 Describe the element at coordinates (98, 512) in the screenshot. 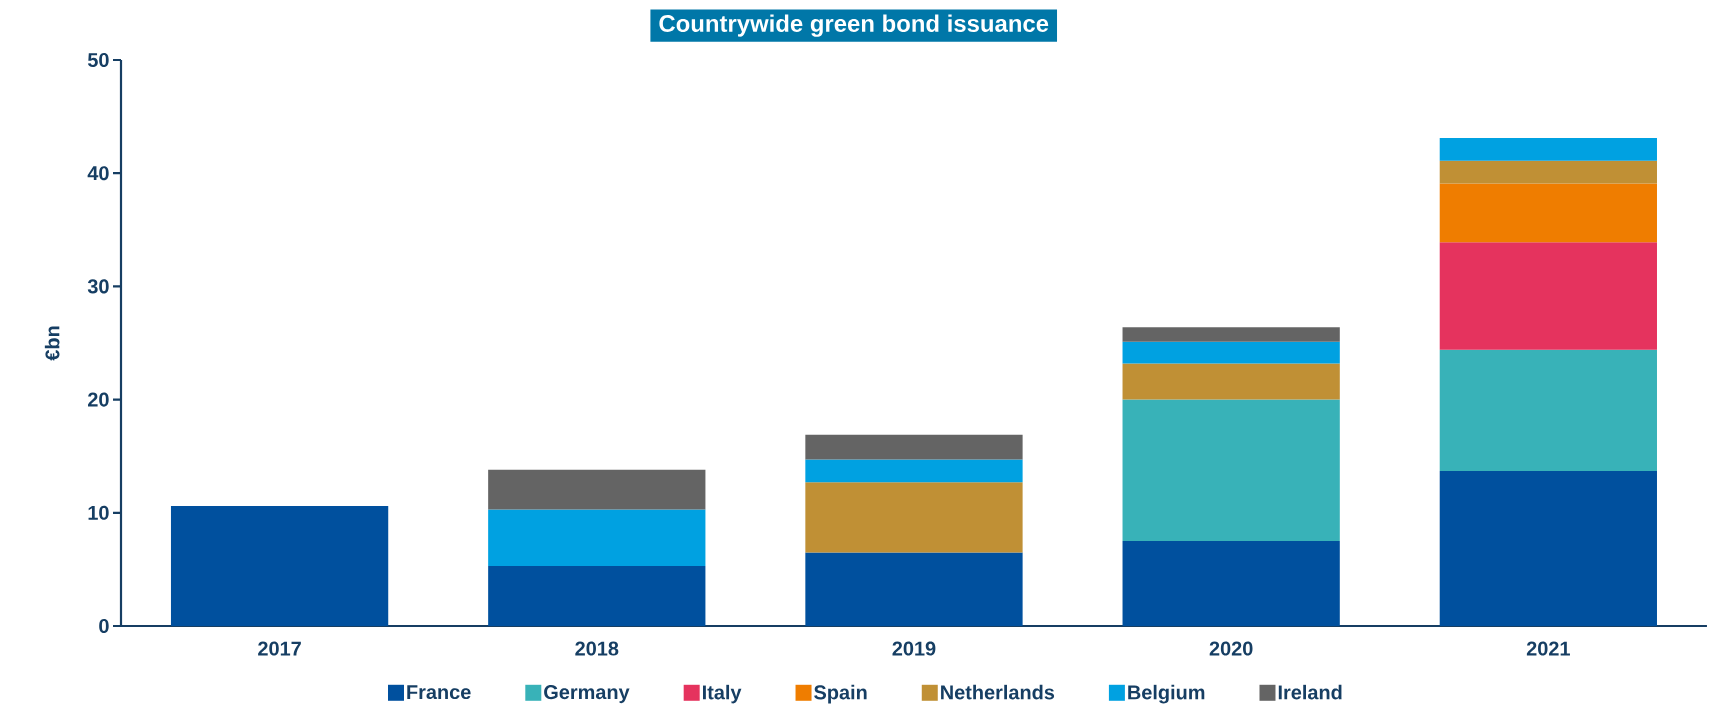

I see `y-tick-label: 10` at that location.